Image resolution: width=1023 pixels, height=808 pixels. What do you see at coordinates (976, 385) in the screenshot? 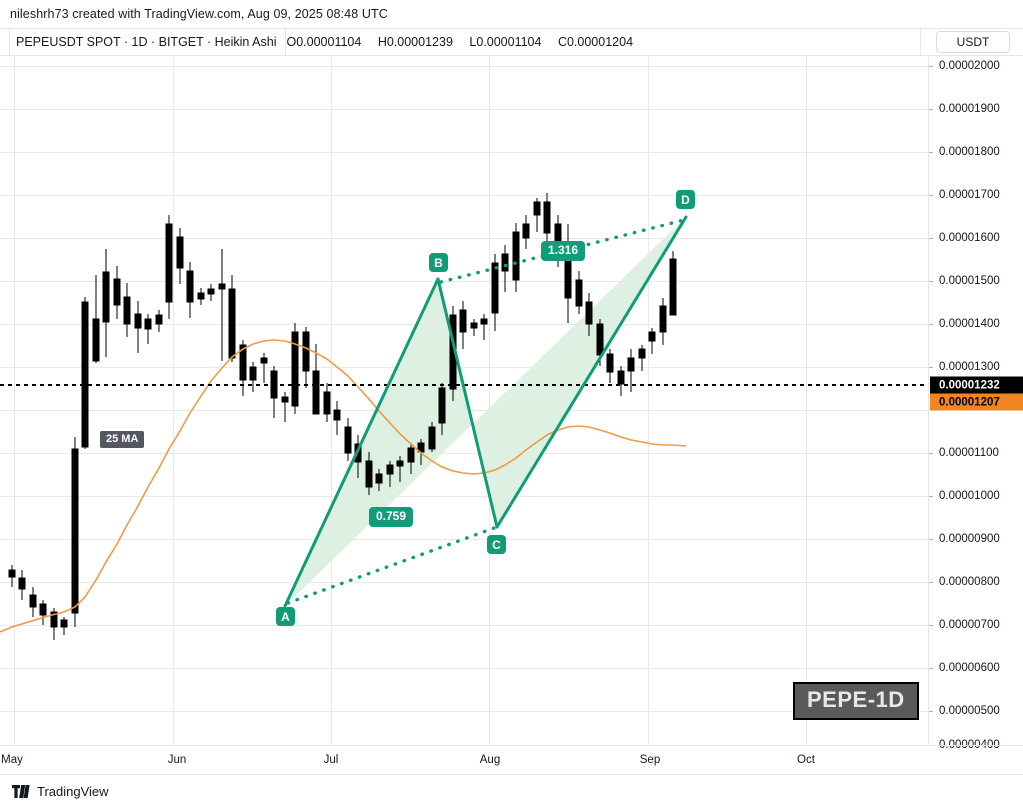
I see `last-price-tag: 0.00001232` at bounding box center [976, 385].